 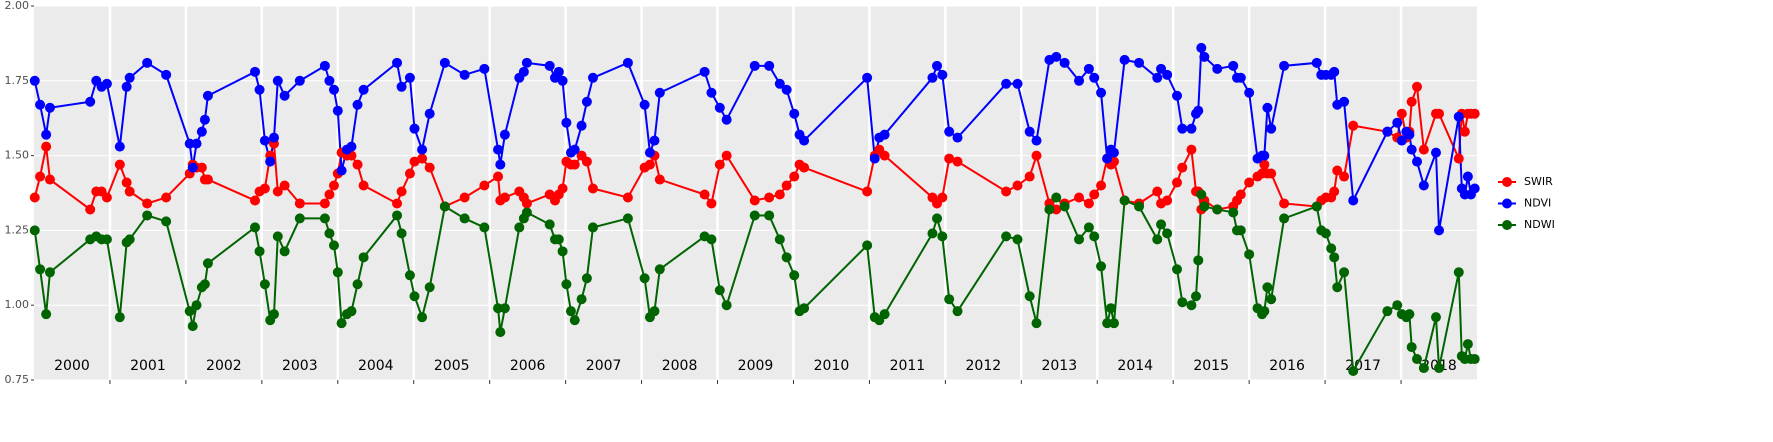 What do you see at coordinates (224, 366) in the screenshot?
I see `year-label: 2002` at bounding box center [224, 366].